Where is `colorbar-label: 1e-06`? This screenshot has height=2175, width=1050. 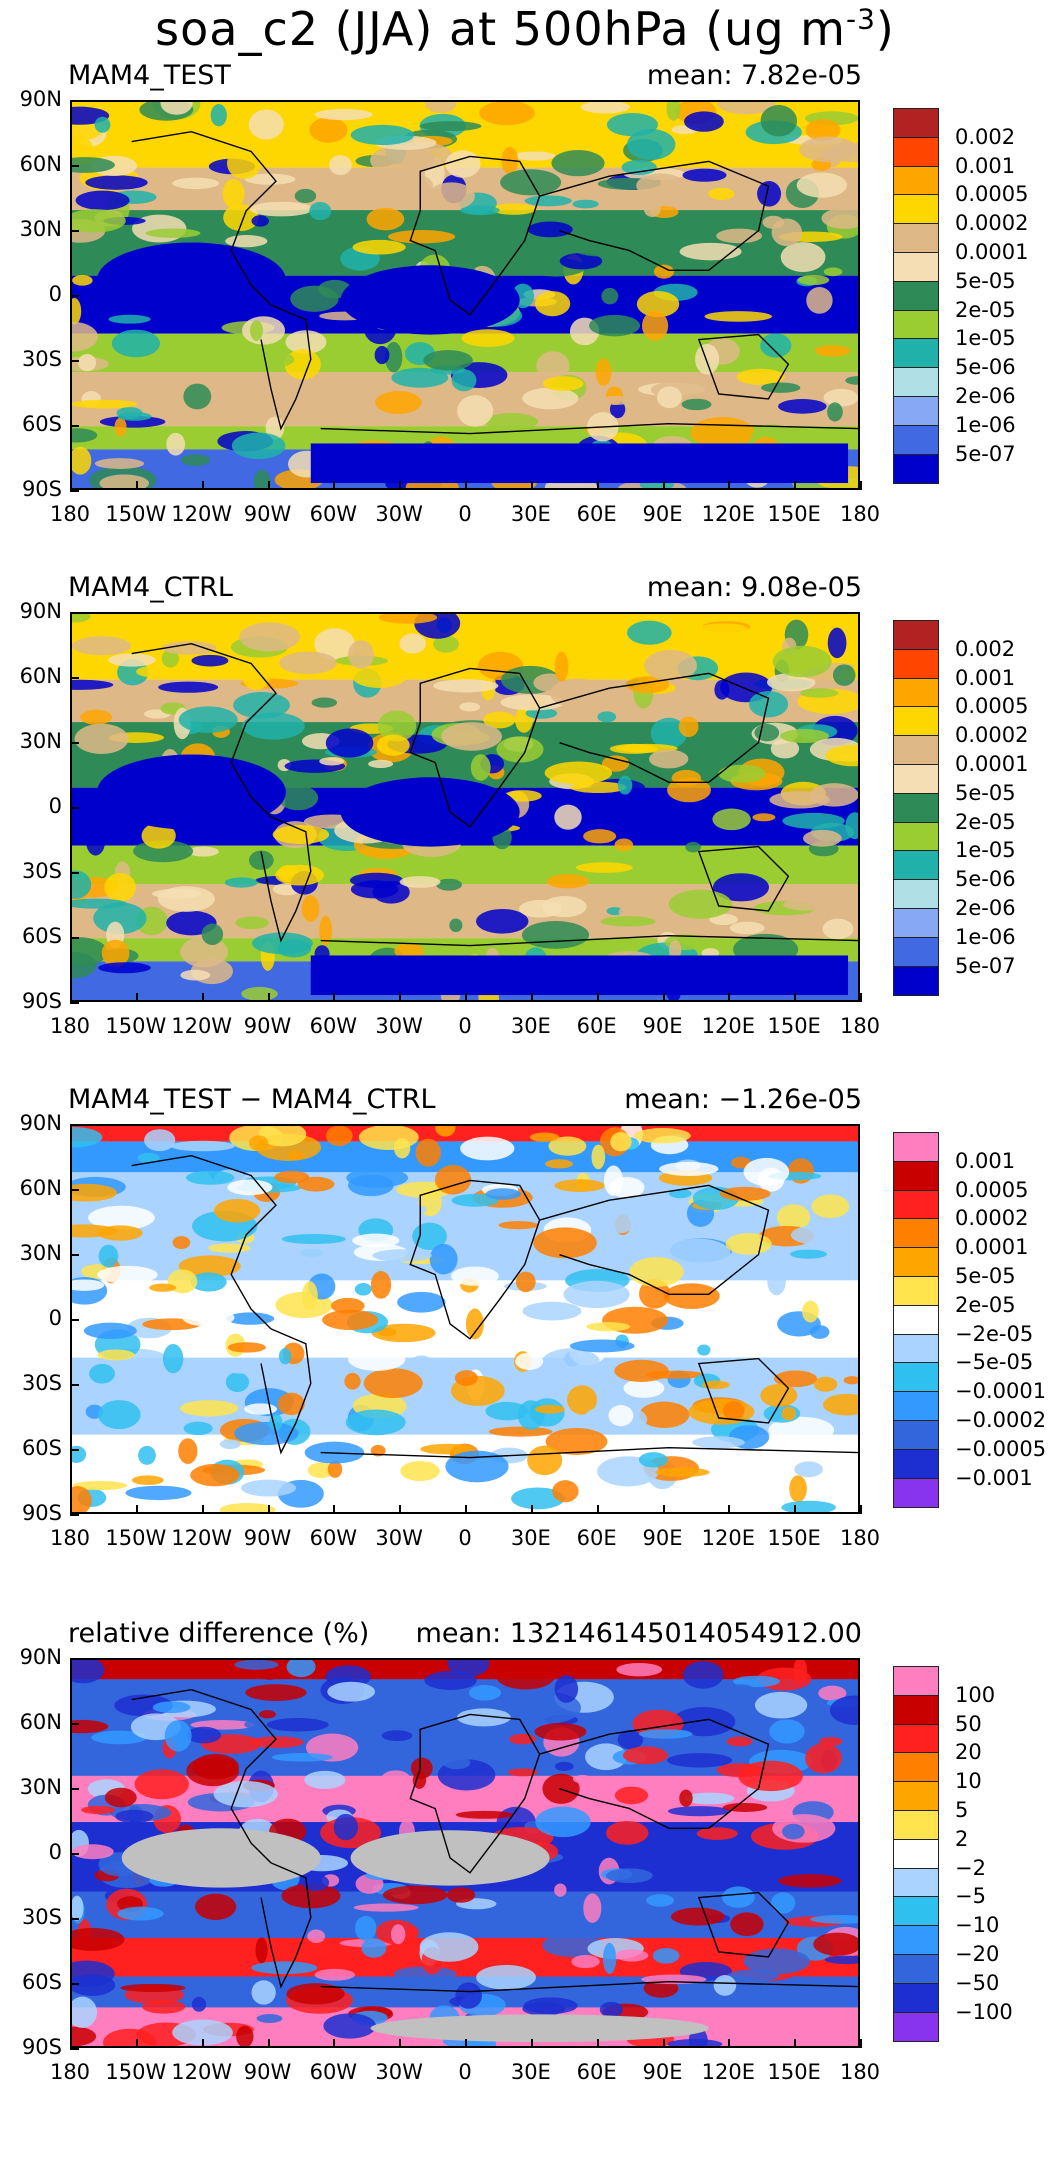
colorbar-label: 1e-06 is located at coordinates (985, 936).